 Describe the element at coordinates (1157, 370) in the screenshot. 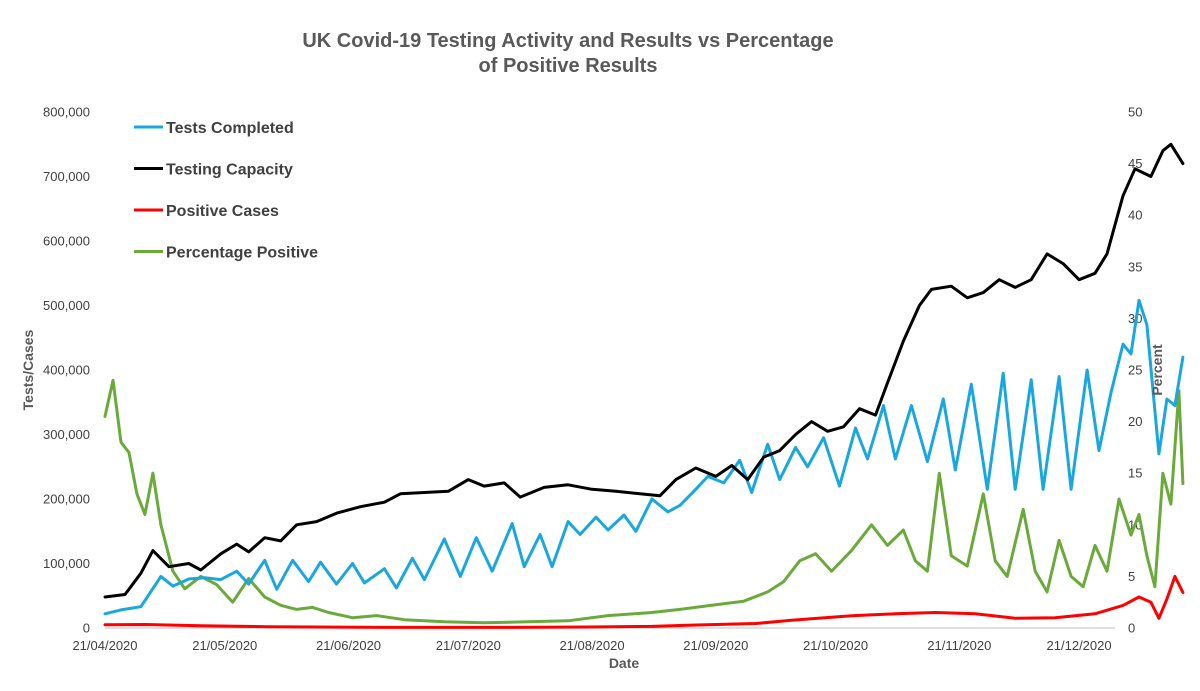

I see `y2-axis-title: Percent` at that location.